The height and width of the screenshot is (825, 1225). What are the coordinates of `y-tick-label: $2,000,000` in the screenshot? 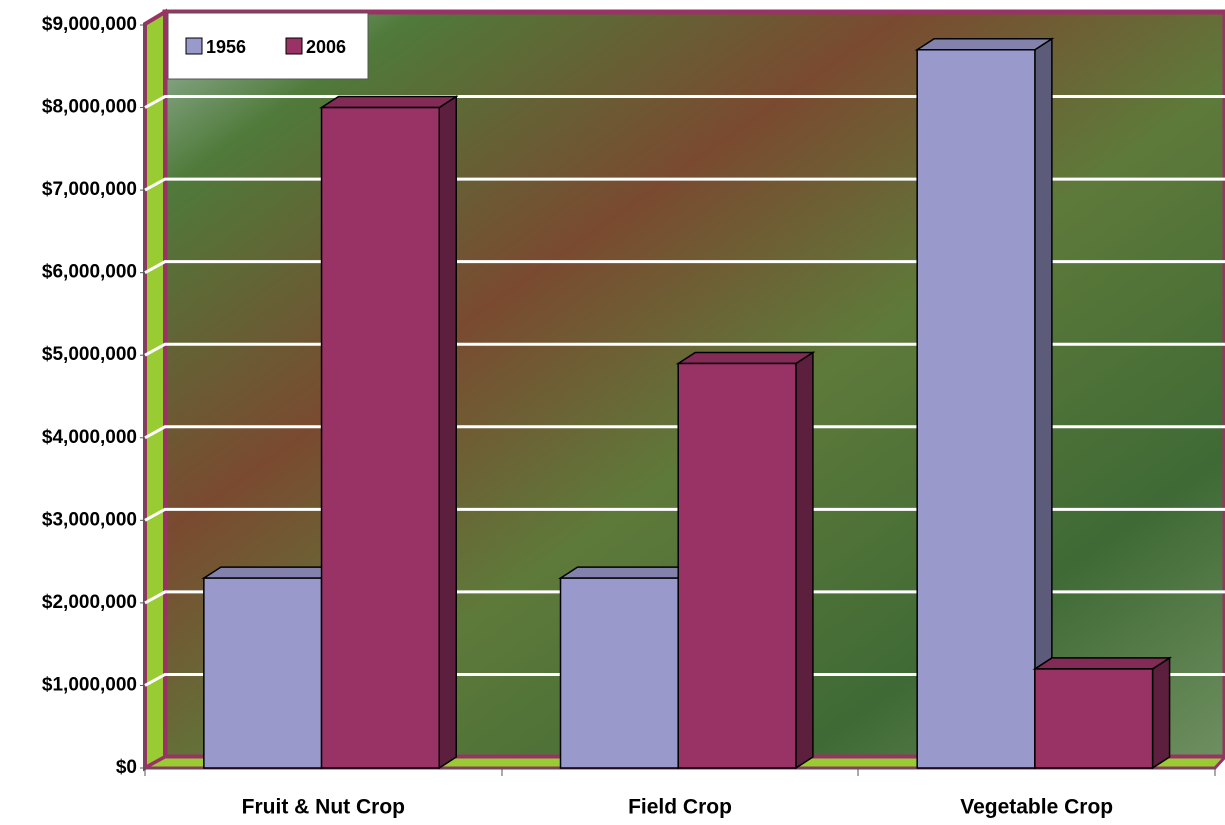 It's located at (89, 602).